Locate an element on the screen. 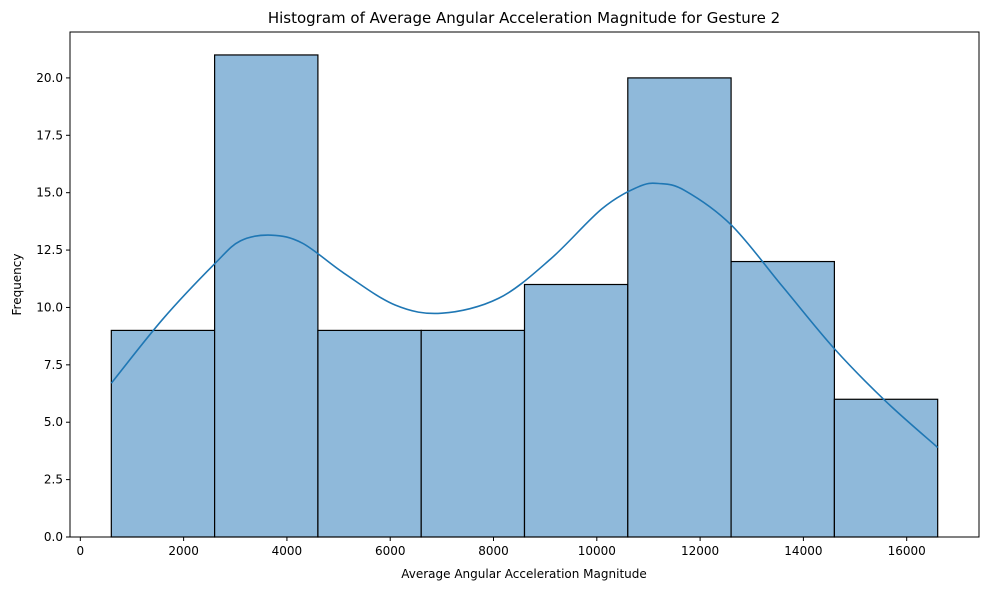 This screenshot has width=989, height=590. x-tick-label: 14000 is located at coordinates (803, 551).